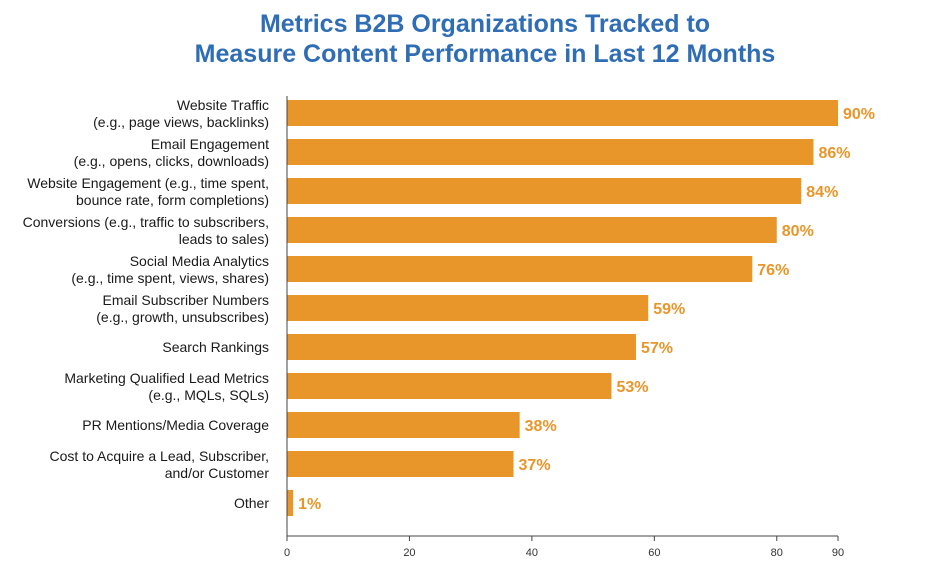 The height and width of the screenshot is (573, 932). Describe the element at coordinates (822, 192) in the screenshot. I see `value-label-3: 84%` at that location.